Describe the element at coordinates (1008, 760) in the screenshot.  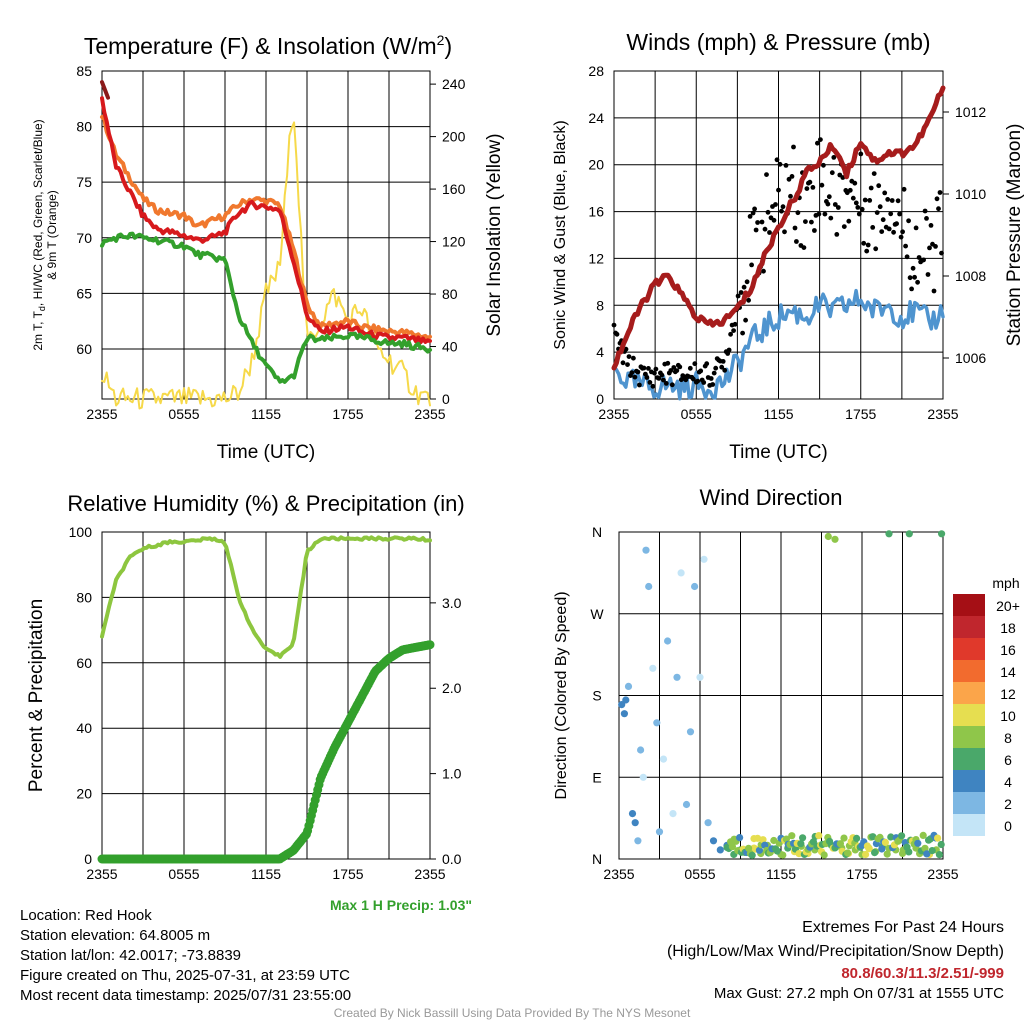
I see `legend-label: 6` at that location.